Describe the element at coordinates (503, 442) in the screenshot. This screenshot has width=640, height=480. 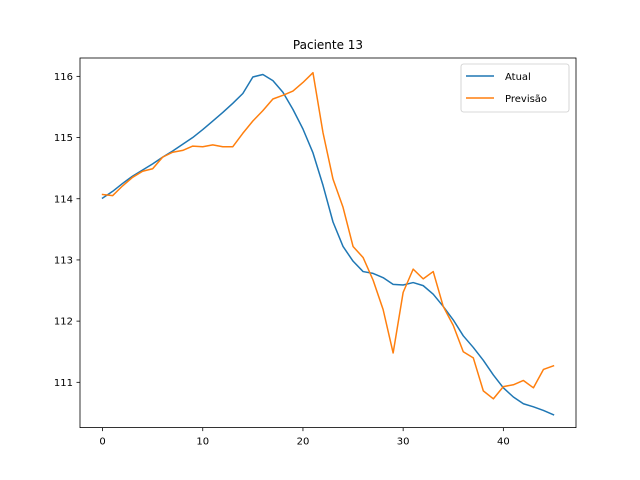
I see `x-tick-label: 40` at that location.